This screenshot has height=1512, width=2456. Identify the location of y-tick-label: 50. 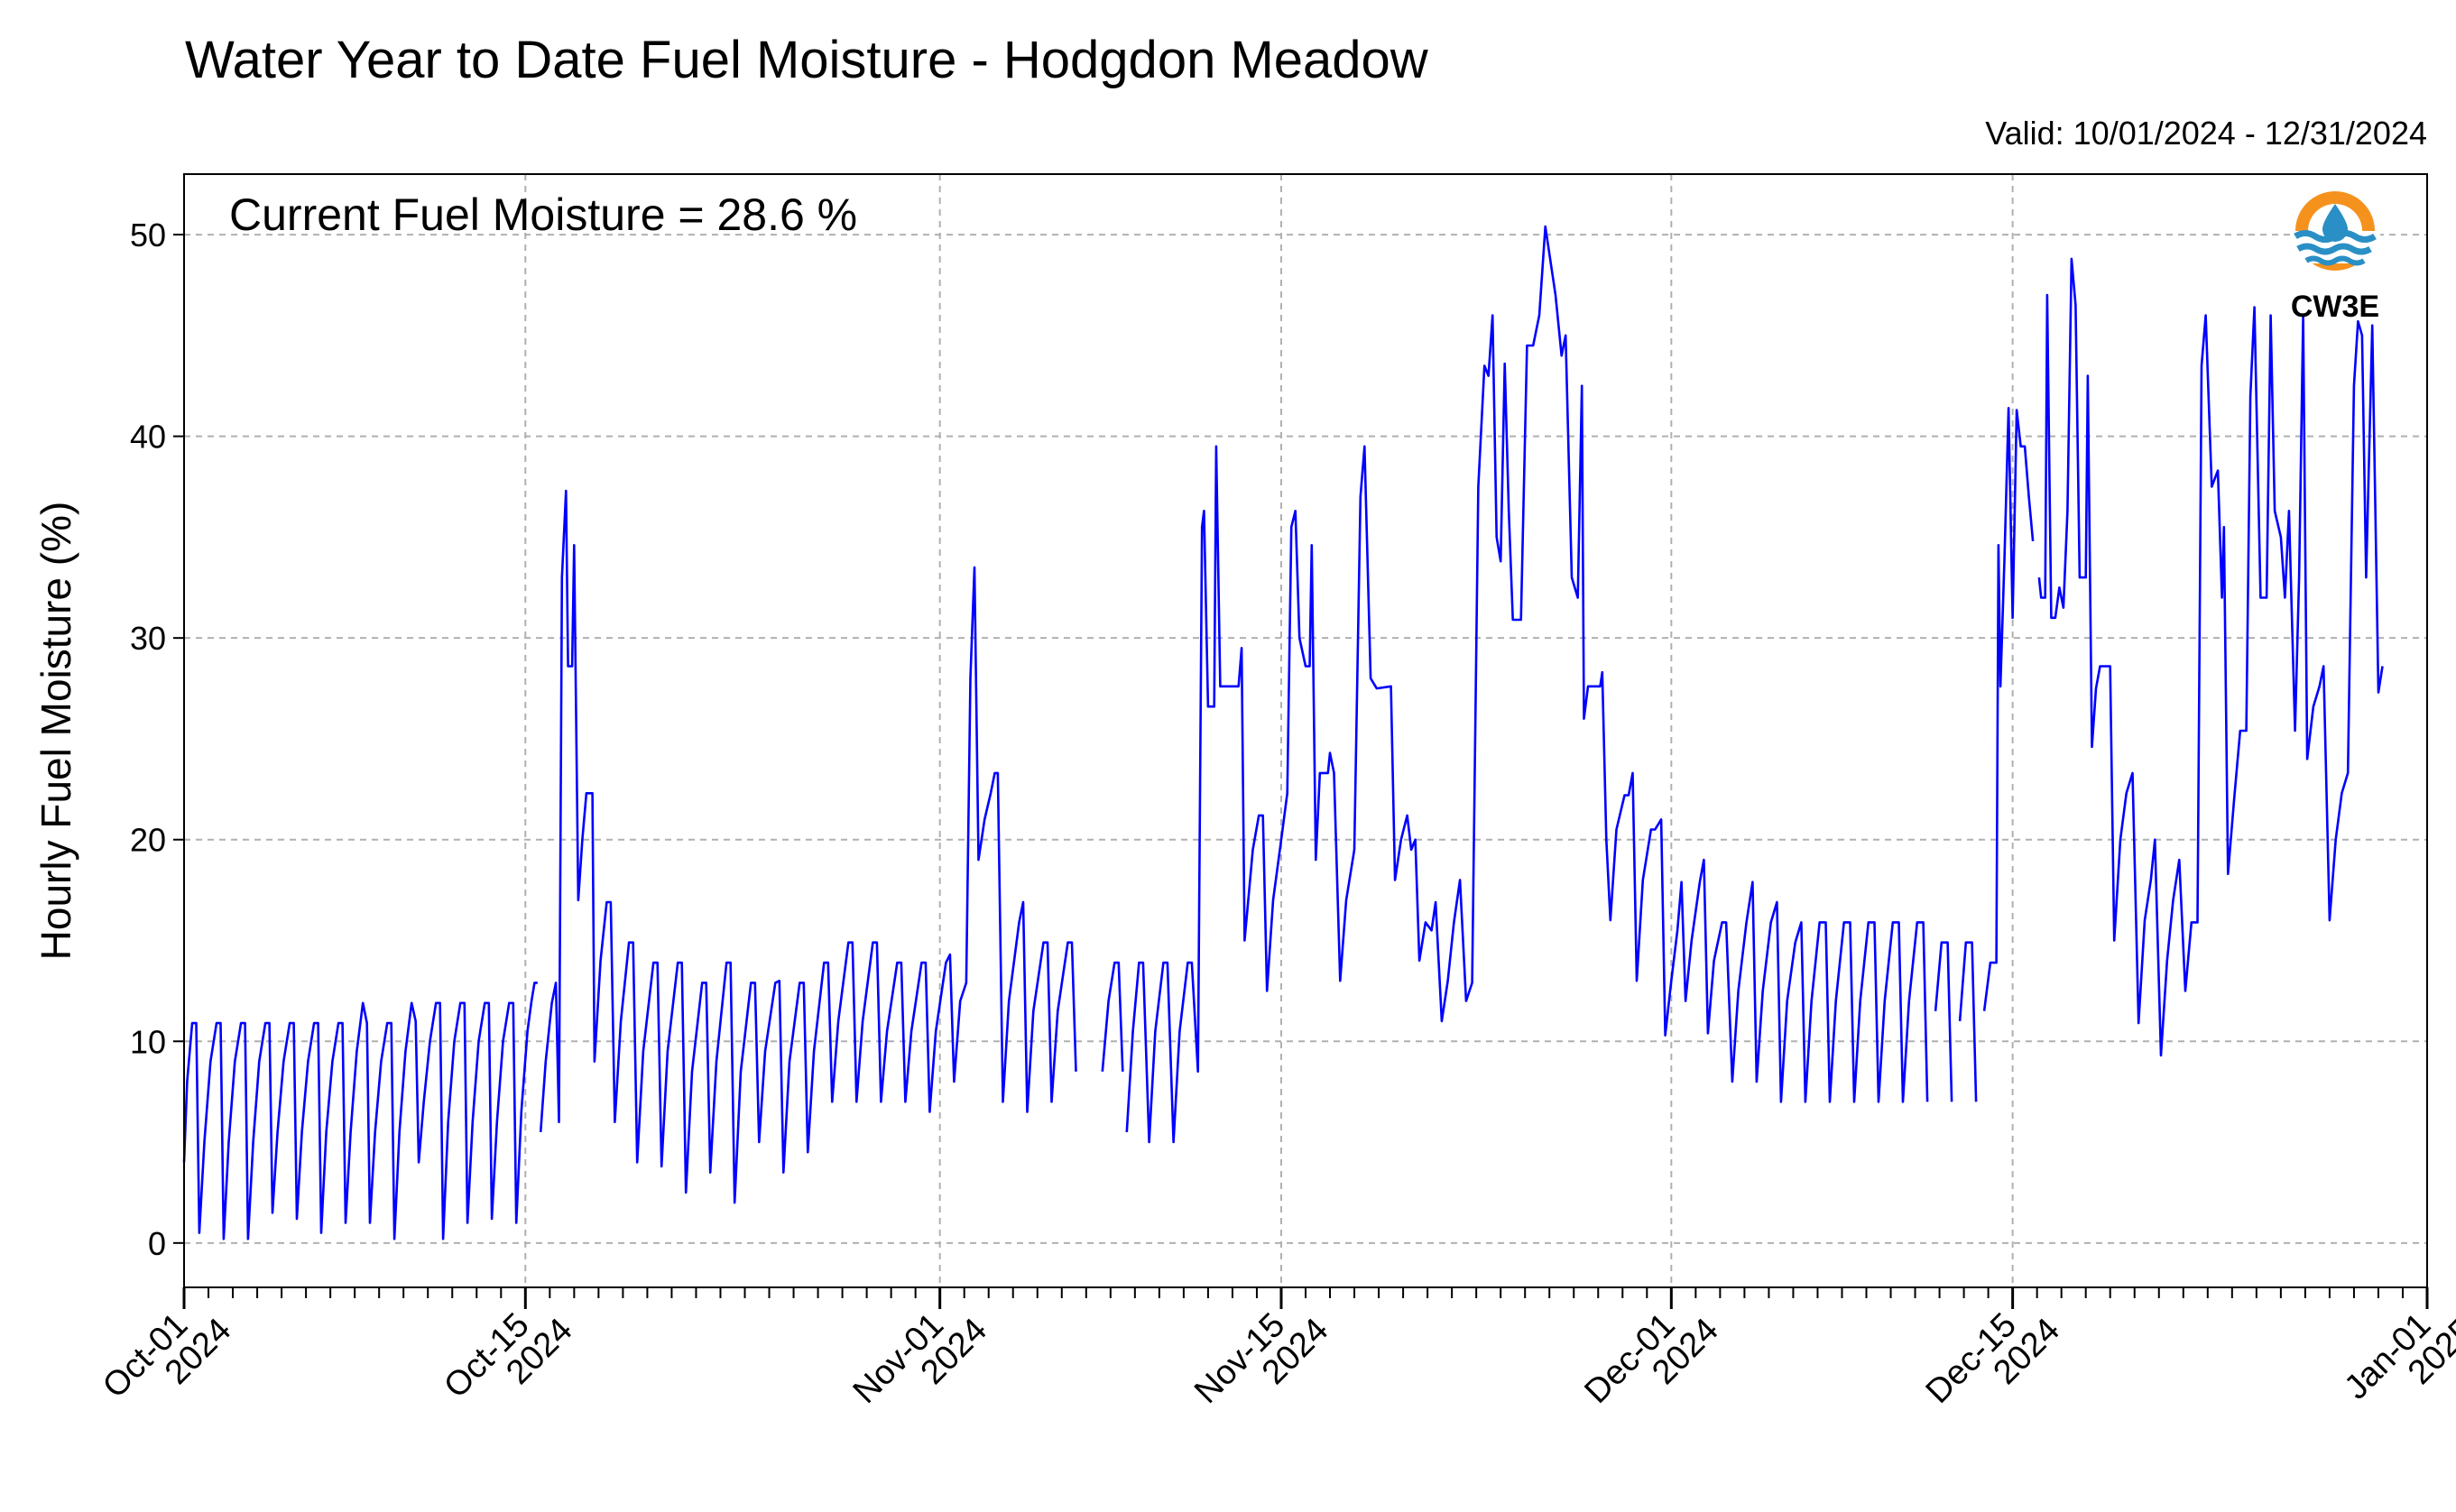
(148, 235).